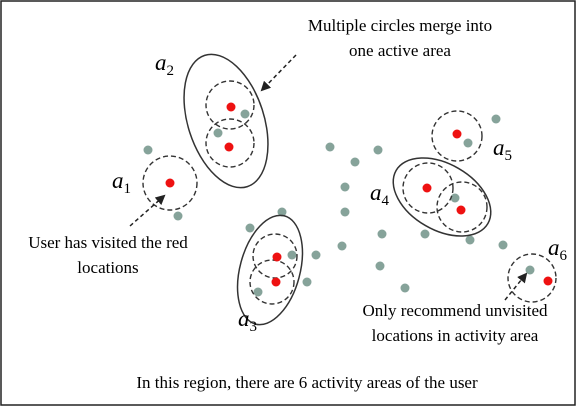 This screenshot has height=406, width=576. Describe the element at coordinates (502, 149) in the screenshot. I see `area-label: a5` at that location.